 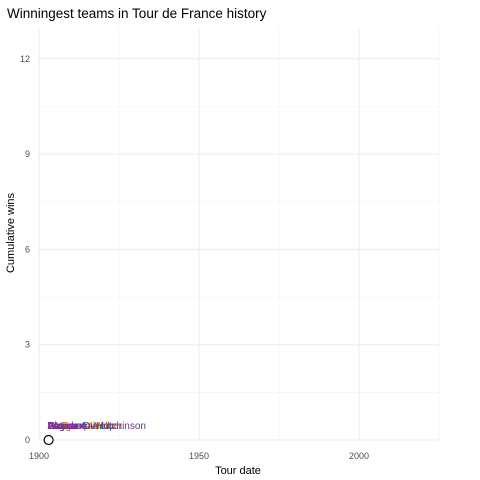 What do you see at coordinates (39, 456) in the screenshot?
I see `x-tick-label: 1900` at bounding box center [39, 456].